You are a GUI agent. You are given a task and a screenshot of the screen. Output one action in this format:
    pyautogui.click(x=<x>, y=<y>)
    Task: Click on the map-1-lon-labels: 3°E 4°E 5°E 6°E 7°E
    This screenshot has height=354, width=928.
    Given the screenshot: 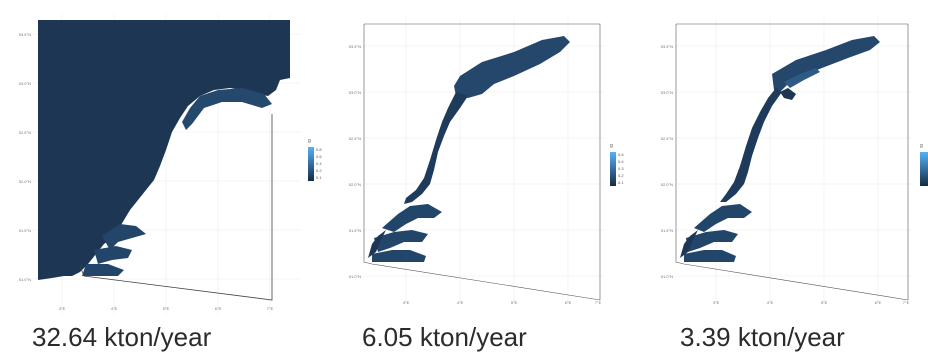 What is the action you would take?
    pyautogui.click(x=166, y=308)
    